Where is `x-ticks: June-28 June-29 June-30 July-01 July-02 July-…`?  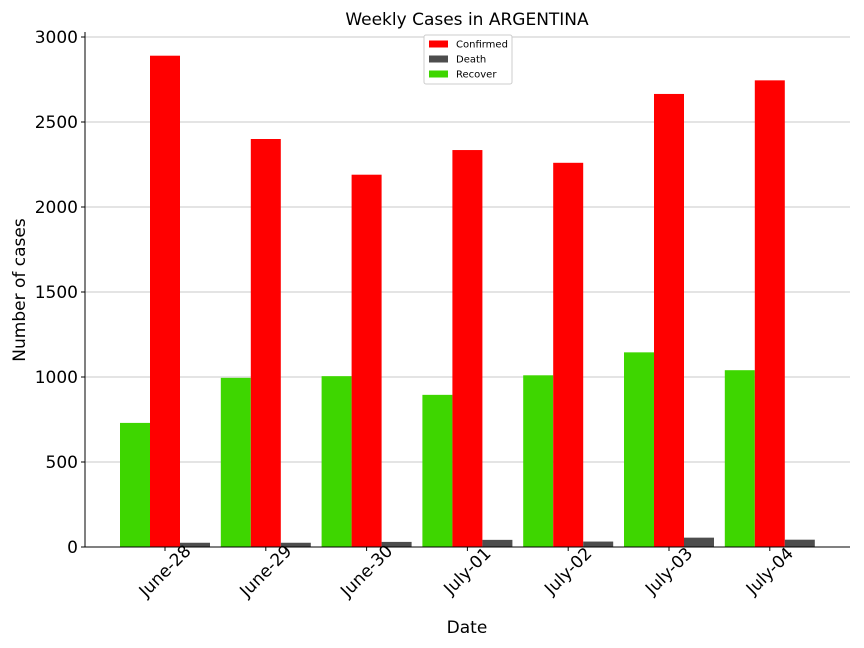
x-ticks: June-28 June-29 June-30 July-01 July-02 July-… is located at coordinates (466, 571).